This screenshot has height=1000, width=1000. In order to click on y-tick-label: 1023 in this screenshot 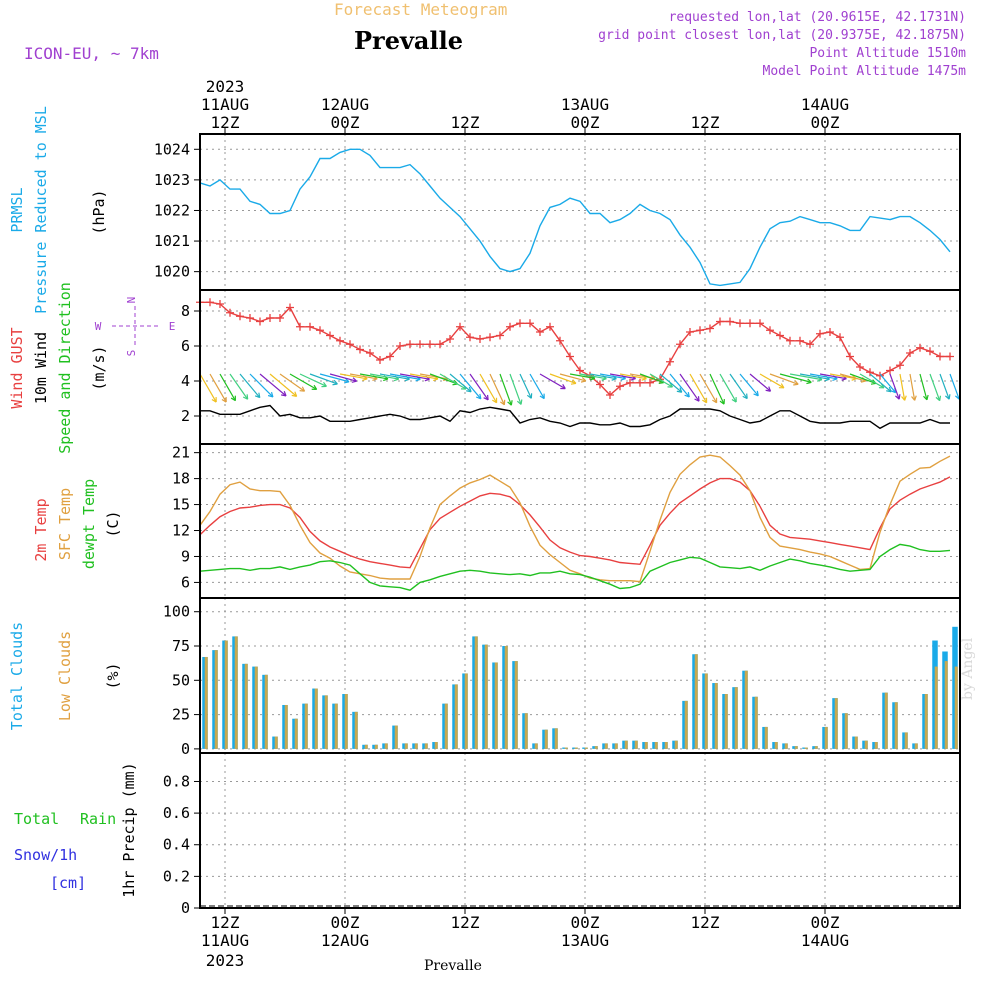, I will do `click(172, 180)`.